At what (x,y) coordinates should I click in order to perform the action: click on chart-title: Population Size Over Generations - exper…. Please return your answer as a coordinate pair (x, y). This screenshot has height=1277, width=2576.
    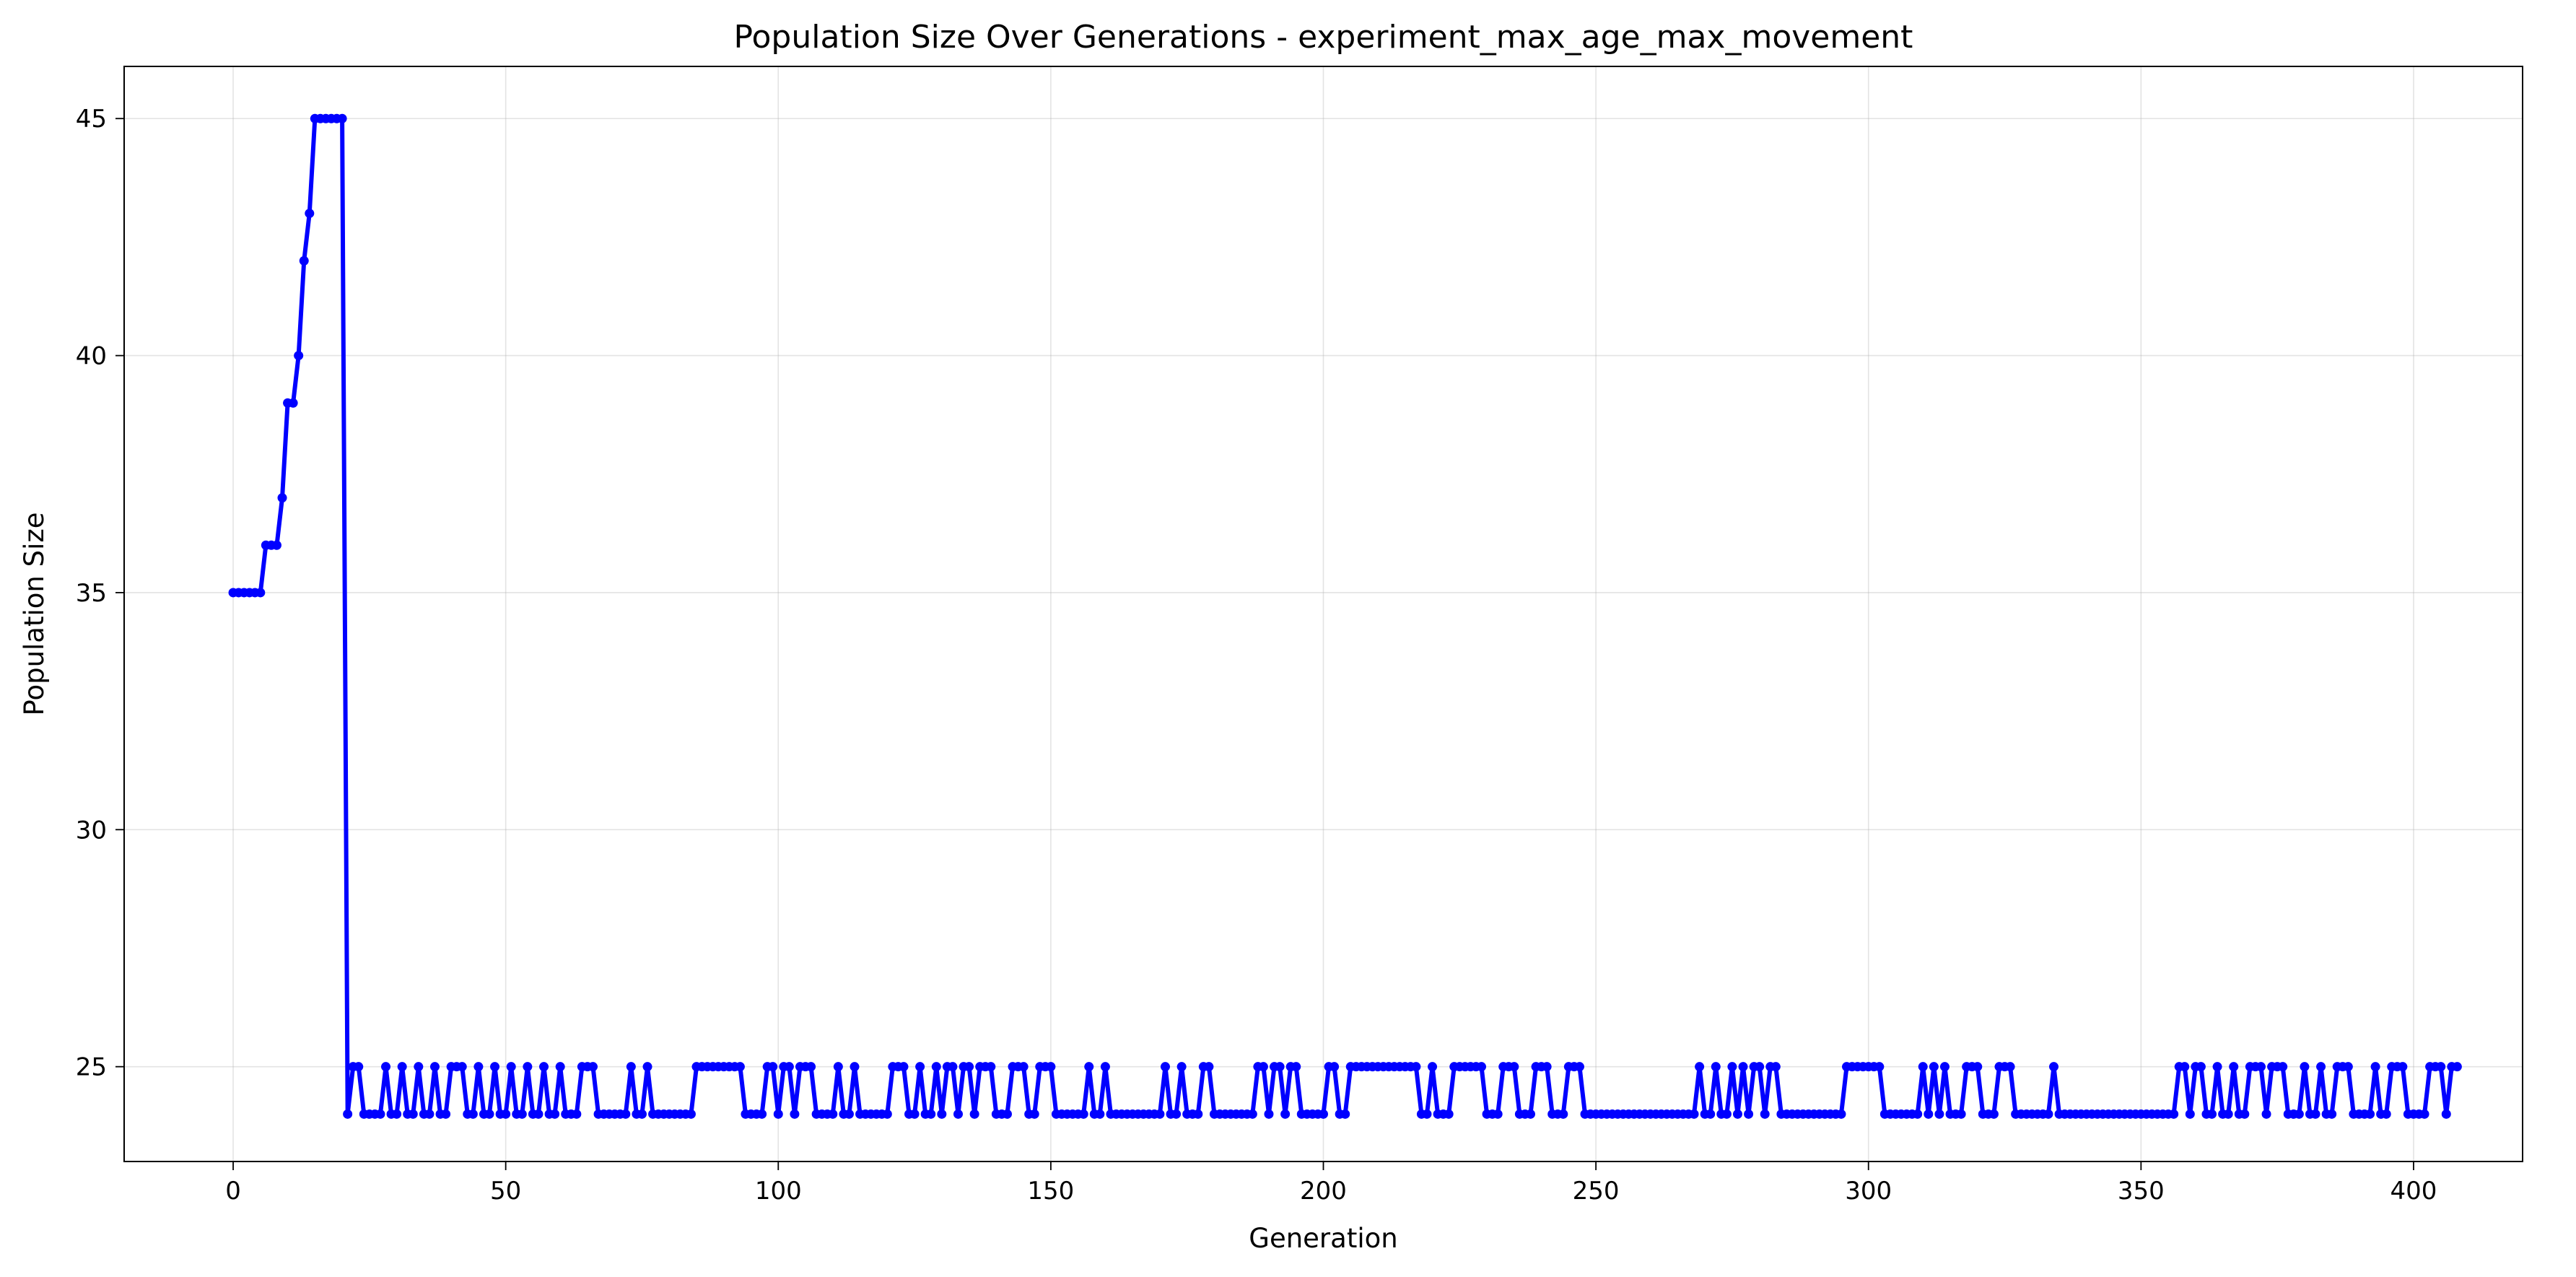
    Looking at the image, I should click on (1323, 37).